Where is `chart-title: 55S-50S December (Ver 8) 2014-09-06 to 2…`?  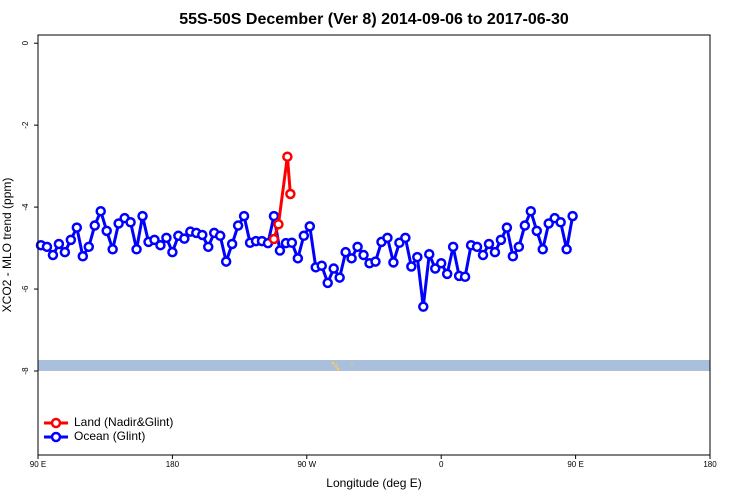 chart-title: 55S-50S December (Ver 8) 2014-09-06 to 2… is located at coordinates (374, 19).